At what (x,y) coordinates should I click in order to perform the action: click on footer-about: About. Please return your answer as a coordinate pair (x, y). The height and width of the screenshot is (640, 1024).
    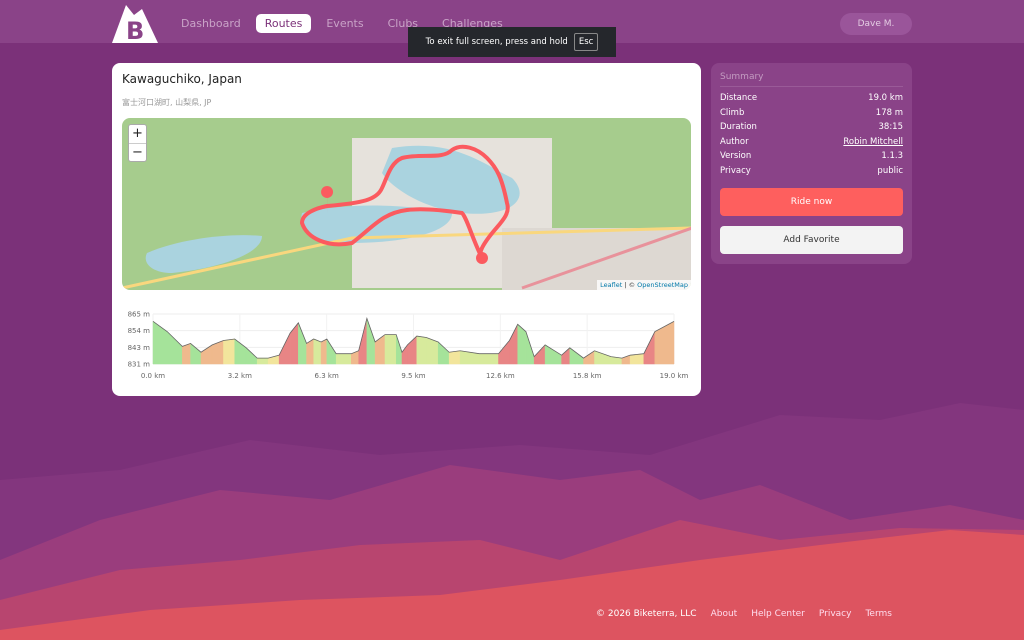
    Looking at the image, I should click on (724, 614).